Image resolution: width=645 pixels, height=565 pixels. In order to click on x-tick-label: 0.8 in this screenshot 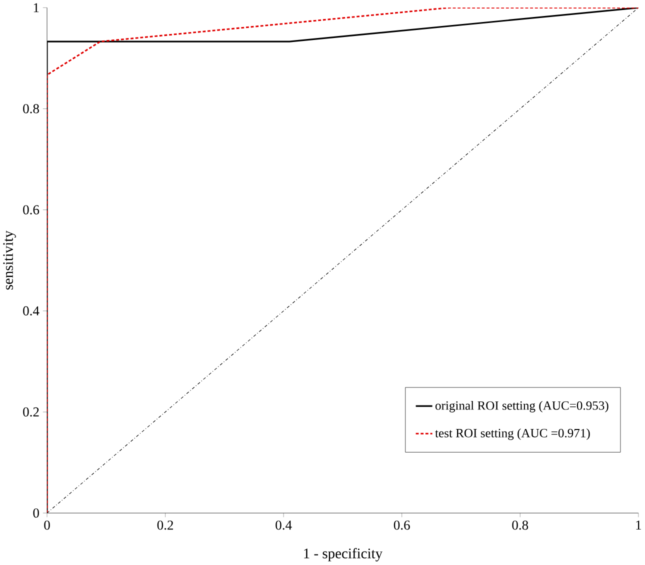, I will do `click(520, 525)`.